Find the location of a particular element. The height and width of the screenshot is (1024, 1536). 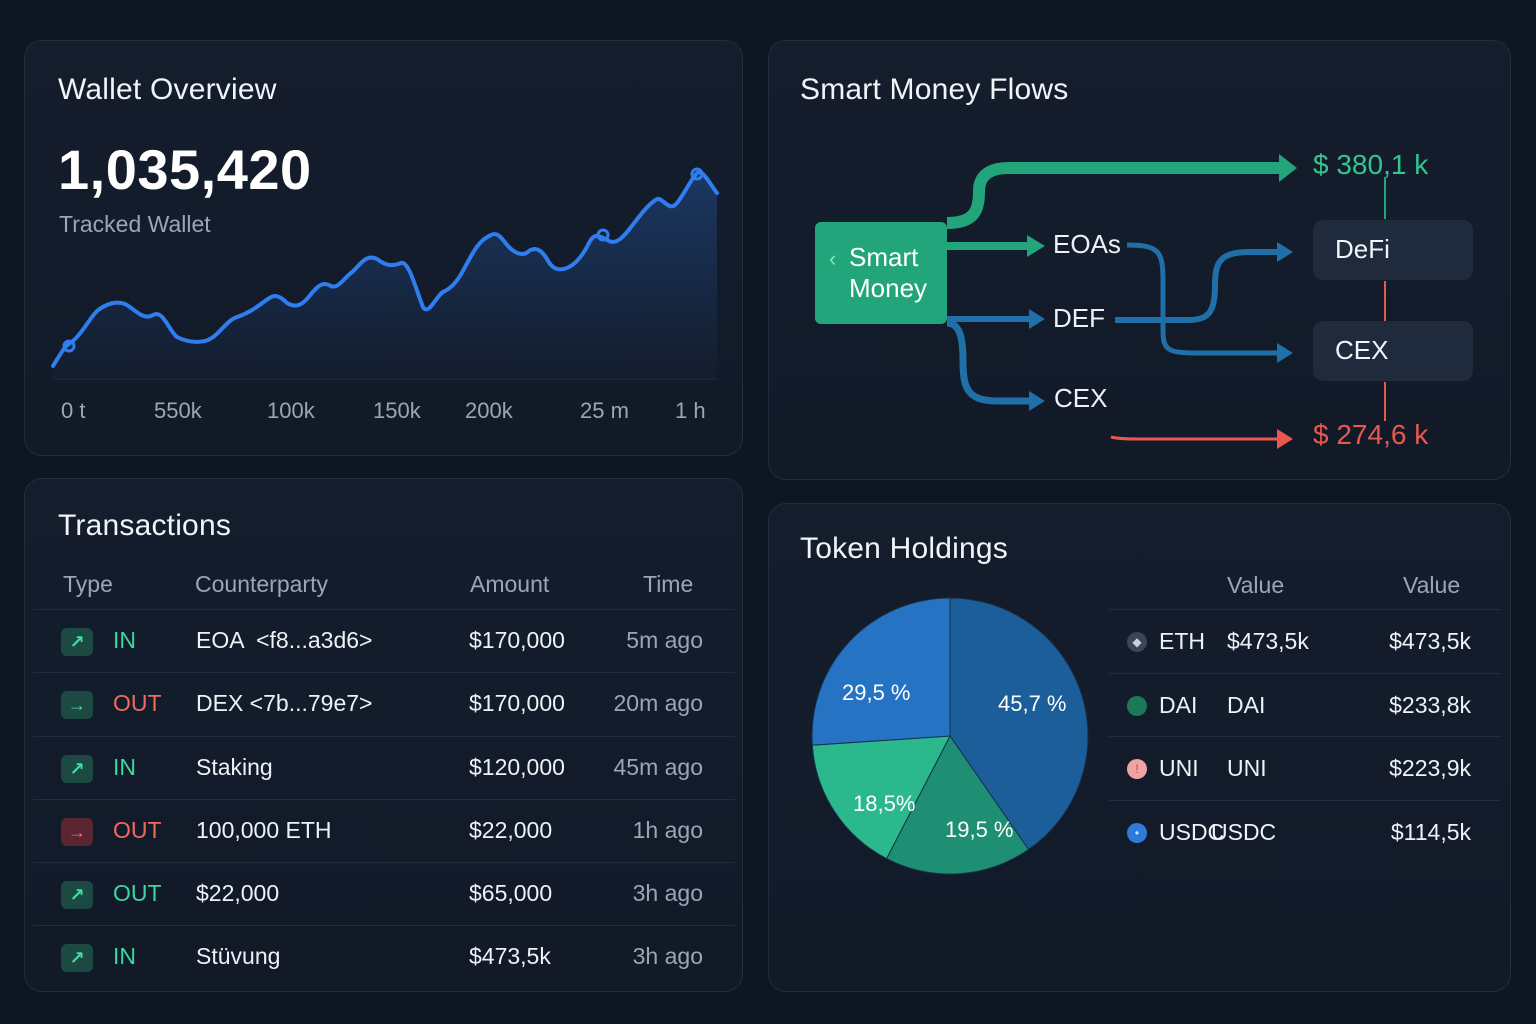

outflow-amount: $ 274,6 k is located at coordinates (1371, 434).